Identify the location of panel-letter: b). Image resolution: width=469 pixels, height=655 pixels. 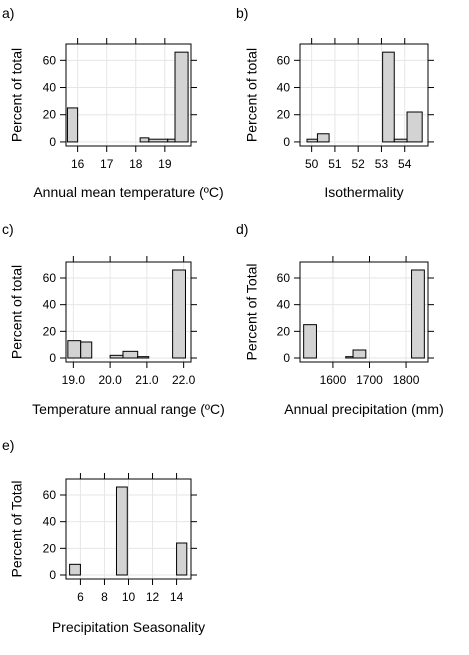
(242, 13).